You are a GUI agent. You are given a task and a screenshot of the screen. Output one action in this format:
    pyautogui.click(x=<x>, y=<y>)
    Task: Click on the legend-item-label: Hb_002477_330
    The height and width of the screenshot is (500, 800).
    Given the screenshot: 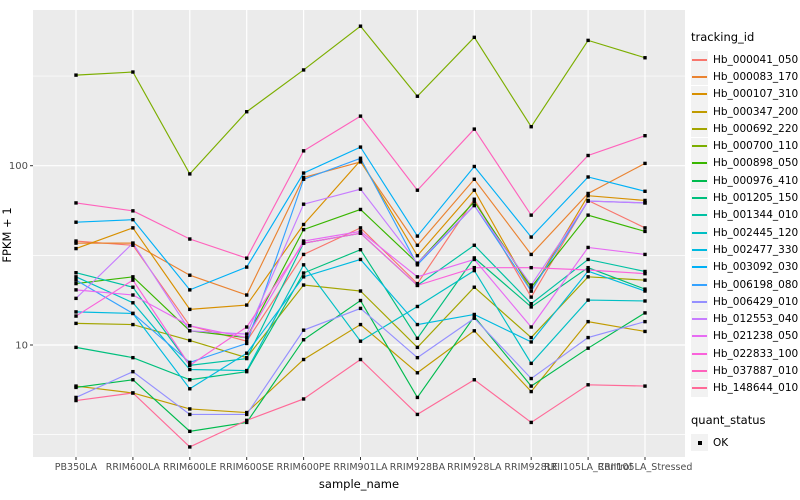 What is the action you would take?
    pyautogui.click(x=756, y=249)
    